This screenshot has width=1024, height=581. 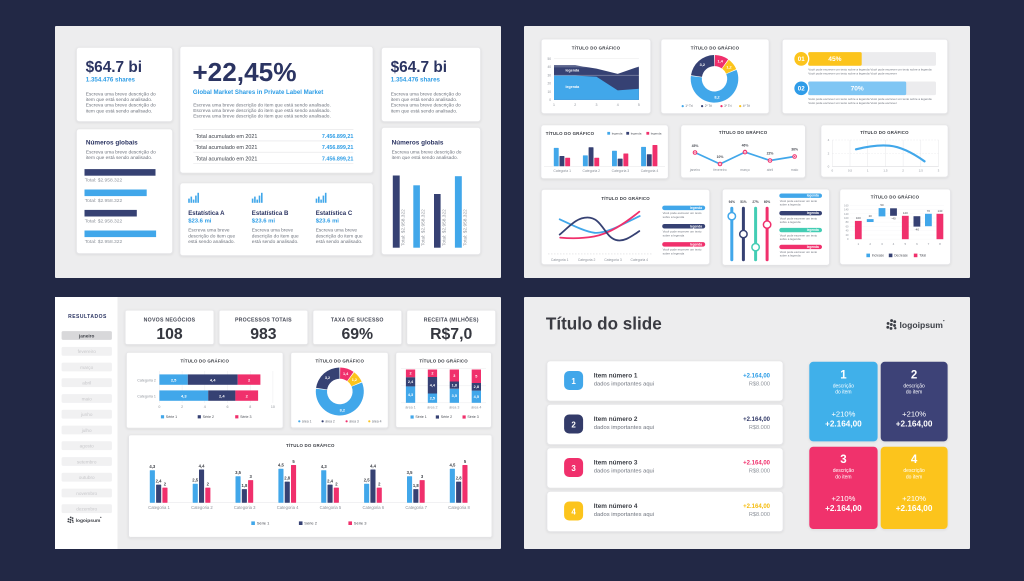 What do you see at coordinates (357, 334) in the screenshot?
I see `svg-text: 69%` at bounding box center [357, 334].